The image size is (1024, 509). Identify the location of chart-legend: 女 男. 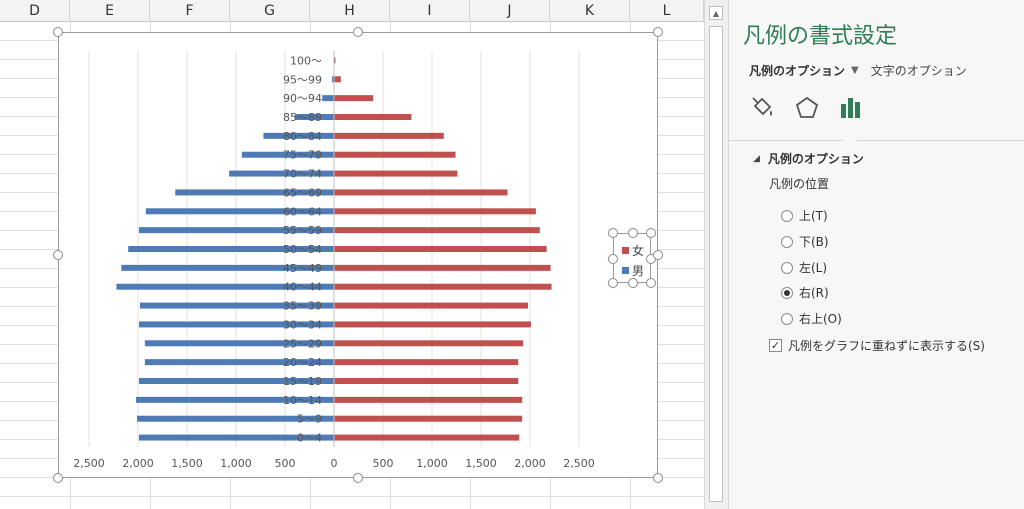
(632, 258).